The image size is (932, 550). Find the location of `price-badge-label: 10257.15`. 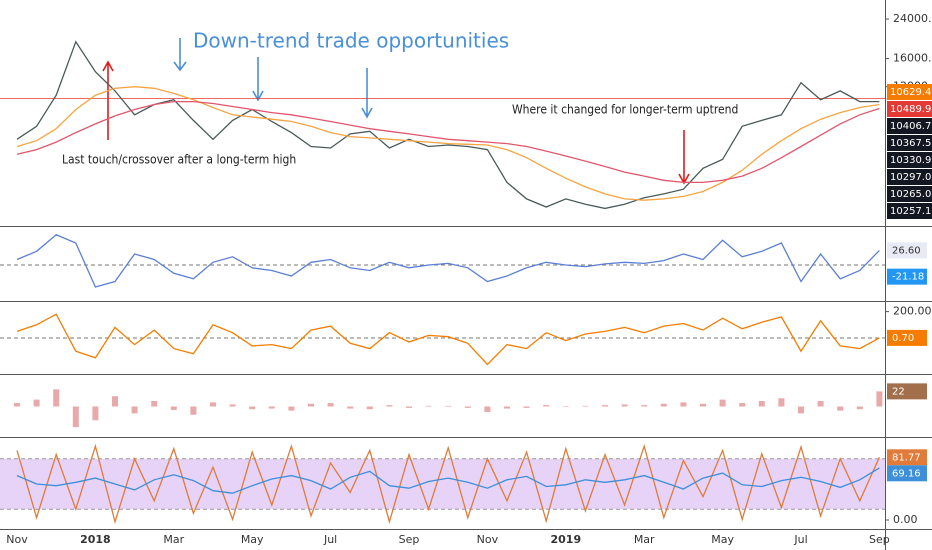

price-badge-label: 10257.15 is located at coordinates (911, 211).